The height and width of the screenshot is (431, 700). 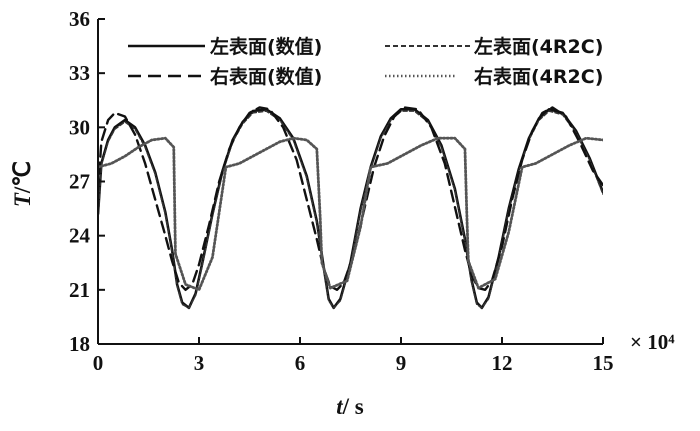 I want to click on y-tick-label: 27, so click(x=79, y=182).